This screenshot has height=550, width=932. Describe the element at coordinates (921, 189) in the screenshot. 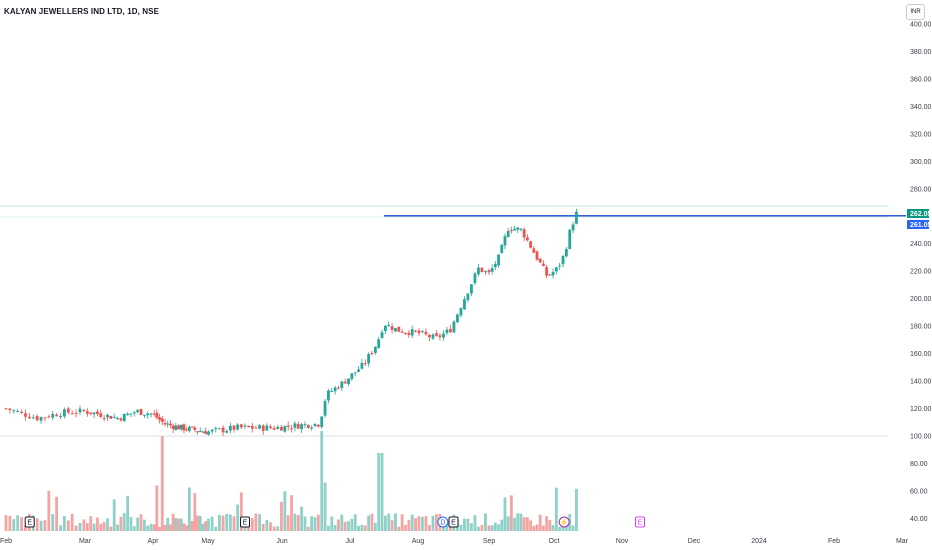

I see `y-axis-tick-label: 280.00` at that location.